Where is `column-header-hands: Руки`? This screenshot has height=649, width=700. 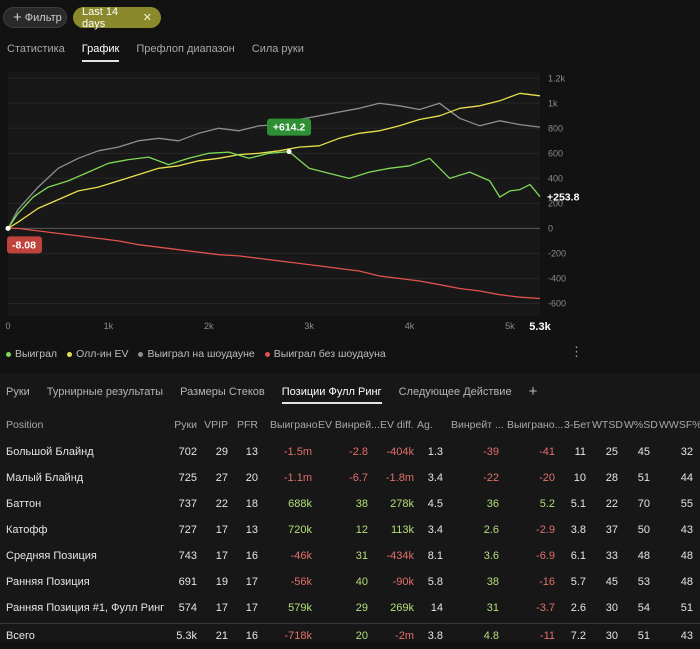 column-header-hands: Руки is located at coordinates (185, 425).